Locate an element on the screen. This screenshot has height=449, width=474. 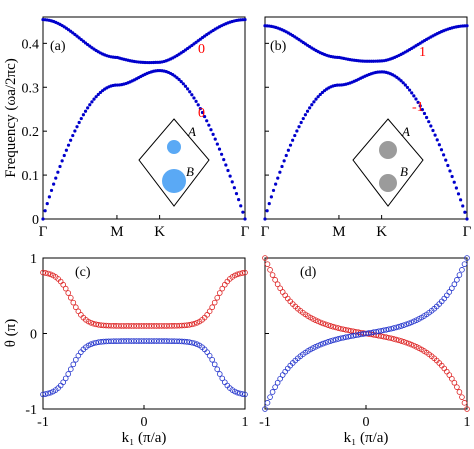
panel-b-atom-b-label: B is located at coordinates (404, 171).